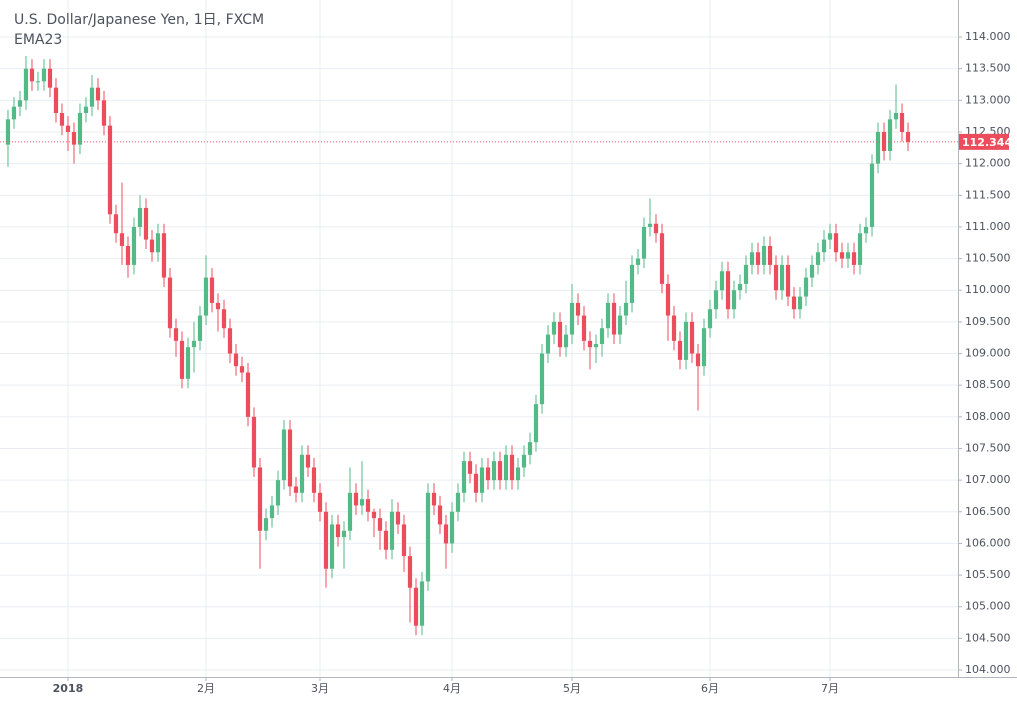  I want to click on y-tick-label: 104.500, so click(988, 637).